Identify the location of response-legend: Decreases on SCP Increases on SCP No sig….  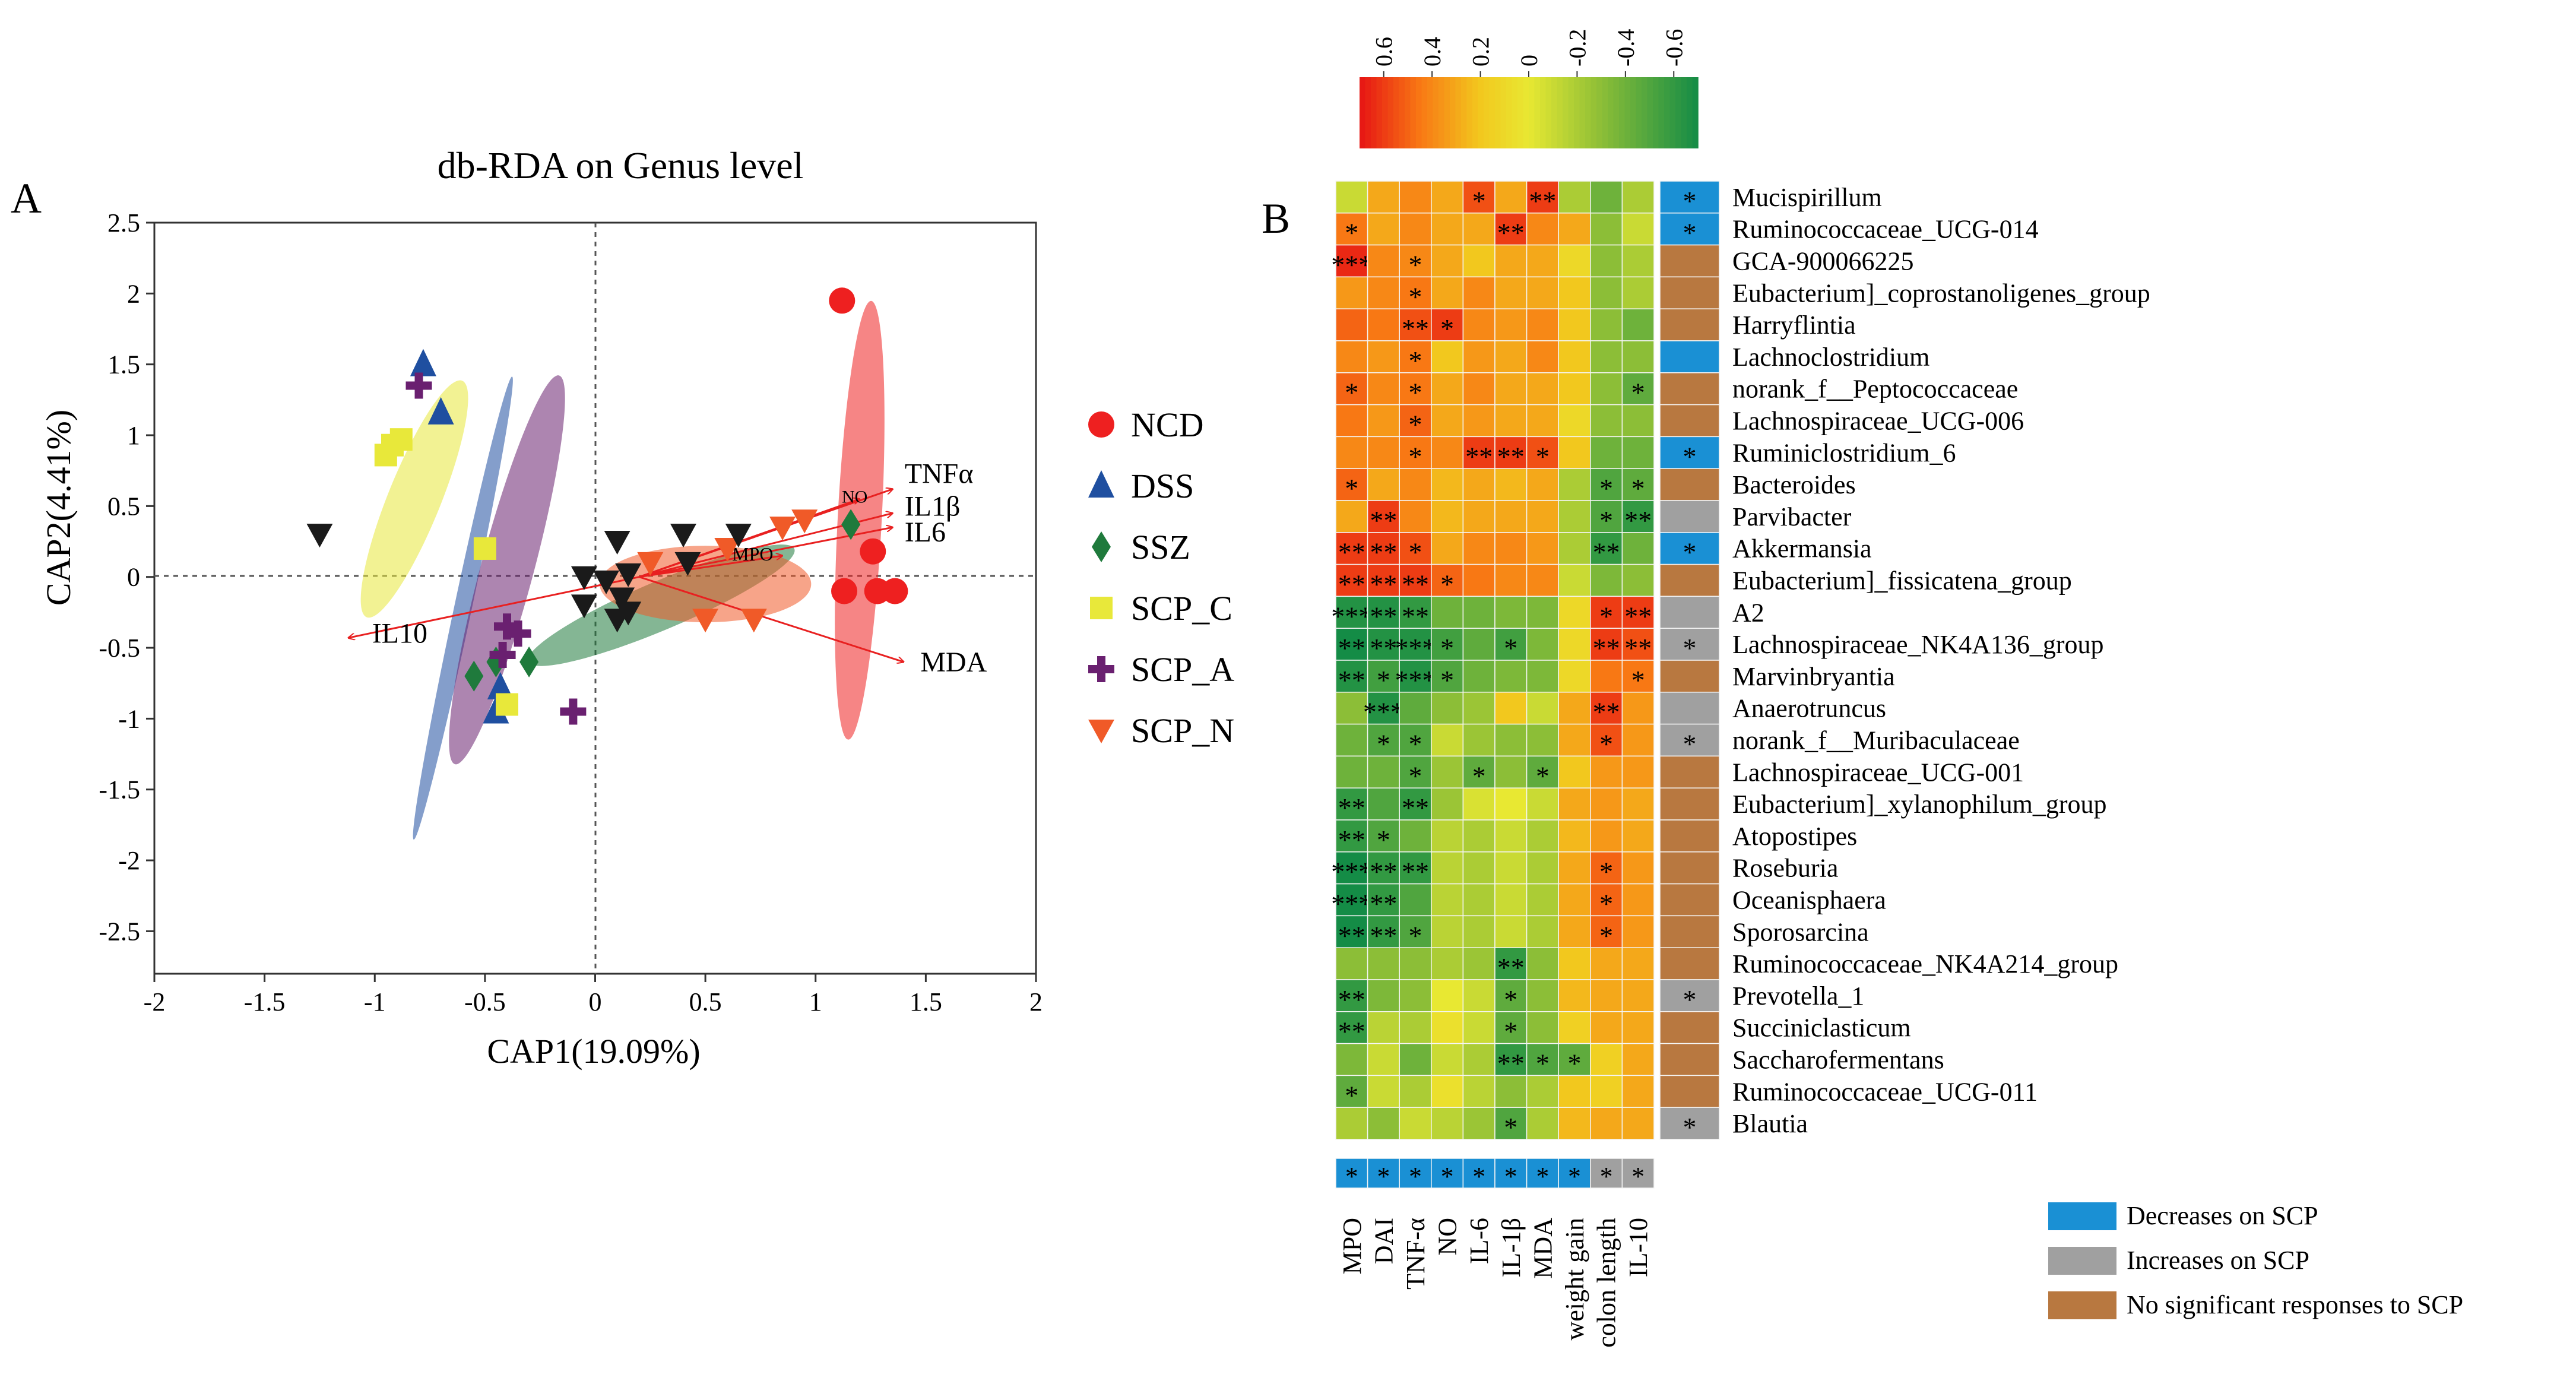
(2255, 1260).